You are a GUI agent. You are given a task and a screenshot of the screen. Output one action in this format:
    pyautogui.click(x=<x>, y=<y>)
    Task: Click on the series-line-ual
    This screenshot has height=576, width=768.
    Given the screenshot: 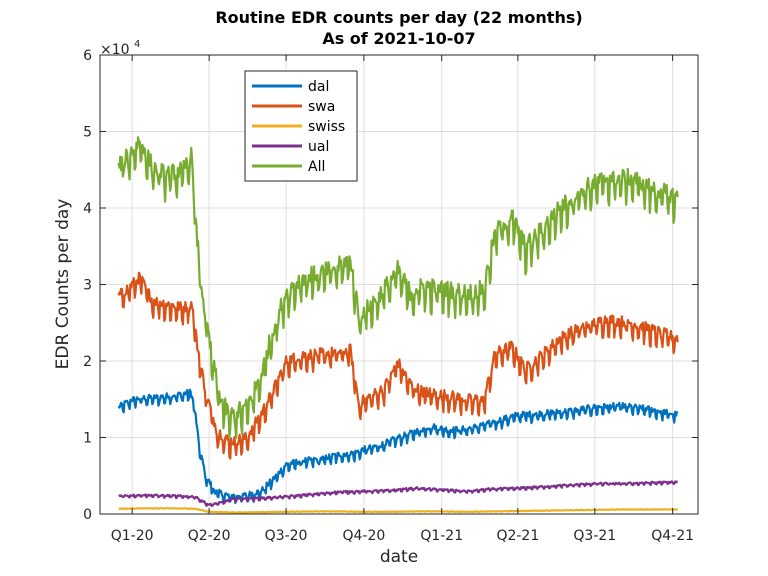 What is the action you would take?
    pyautogui.click(x=398, y=494)
    